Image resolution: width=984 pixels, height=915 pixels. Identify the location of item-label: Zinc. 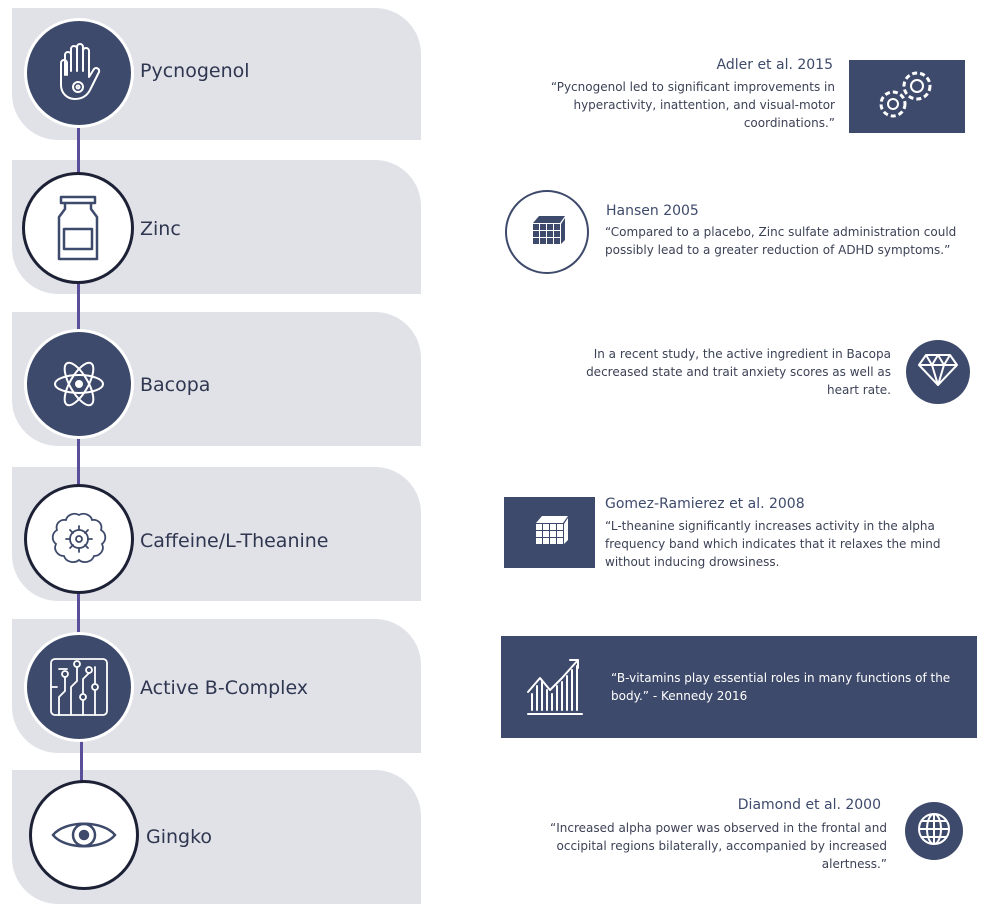
(160, 229).